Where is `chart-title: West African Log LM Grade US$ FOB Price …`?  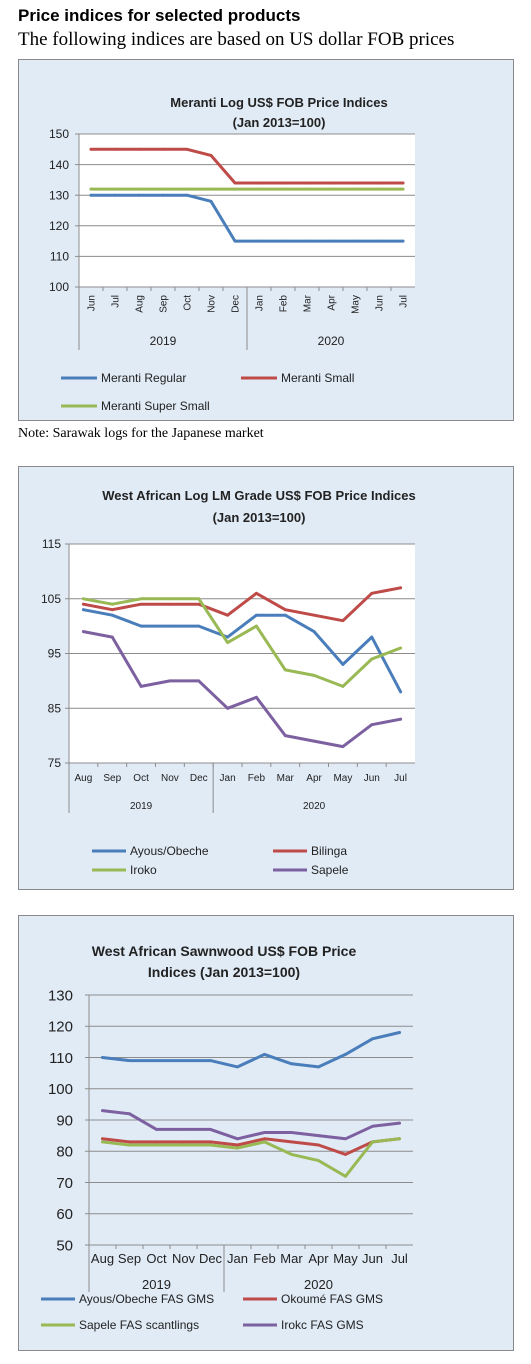
chart-title: West African Log LM Grade US$ FOB Price … is located at coordinates (259, 495).